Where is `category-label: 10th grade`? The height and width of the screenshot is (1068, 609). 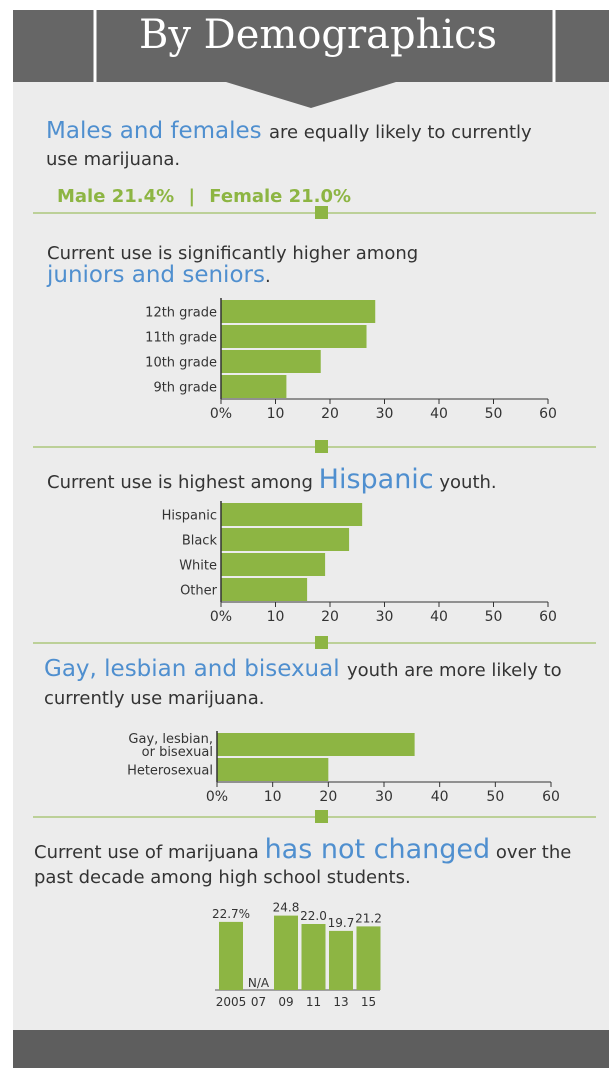
category-label: 10th grade is located at coordinates (181, 363).